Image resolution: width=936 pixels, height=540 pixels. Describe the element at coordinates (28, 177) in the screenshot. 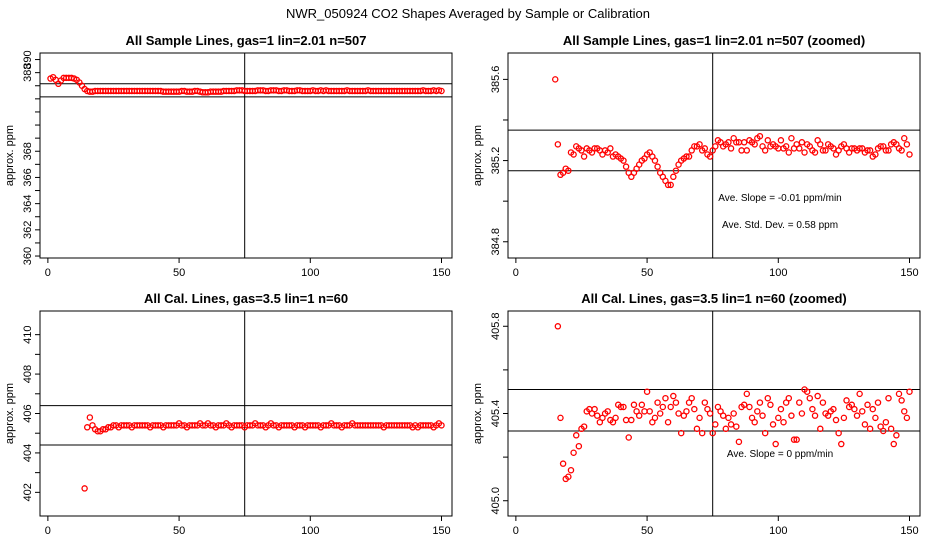

I see `y-tick-label: 366` at that location.